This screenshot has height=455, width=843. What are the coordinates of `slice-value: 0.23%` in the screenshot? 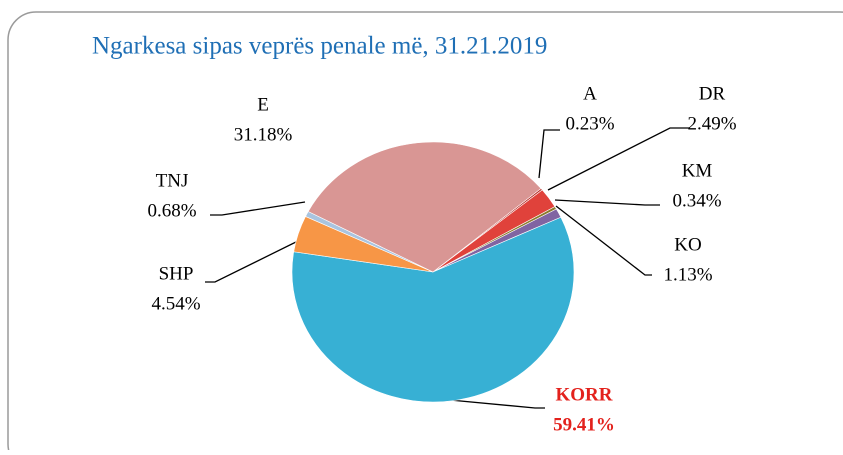 It's located at (589, 123).